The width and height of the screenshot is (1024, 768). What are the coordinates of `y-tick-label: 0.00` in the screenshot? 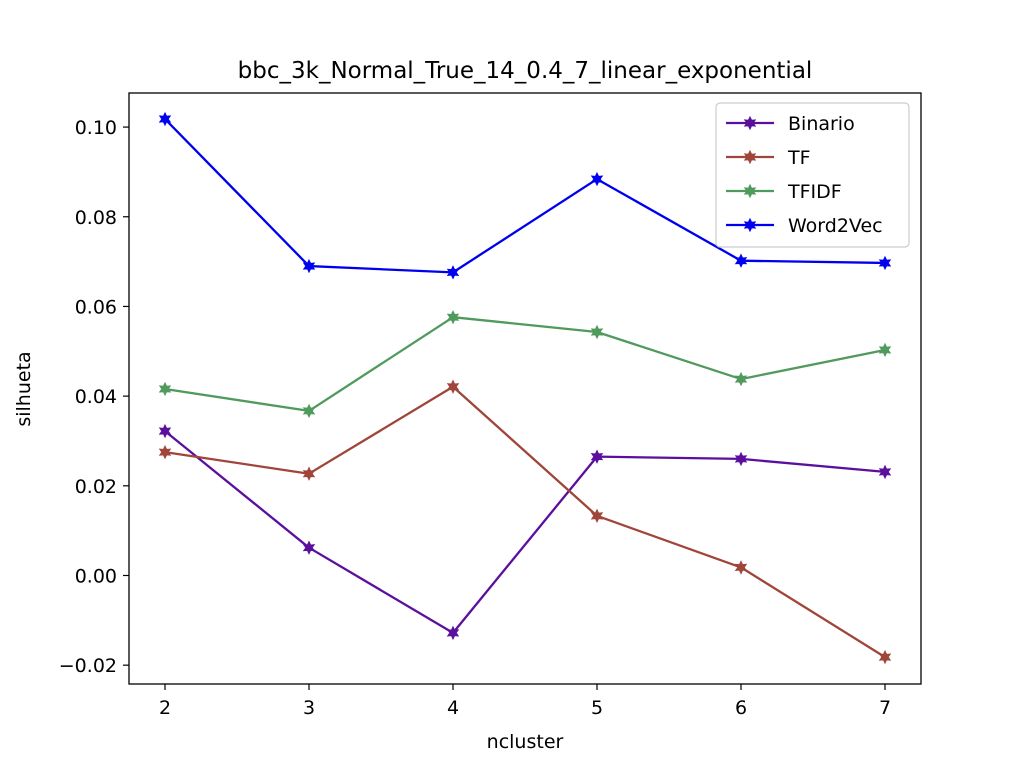 It's located at (96, 576).